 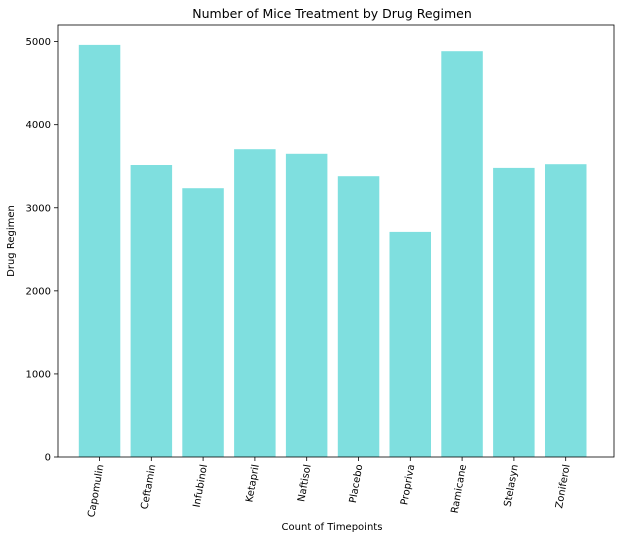 What do you see at coordinates (99, 251) in the screenshot?
I see `bar-capomulin` at bounding box center [99, 251].